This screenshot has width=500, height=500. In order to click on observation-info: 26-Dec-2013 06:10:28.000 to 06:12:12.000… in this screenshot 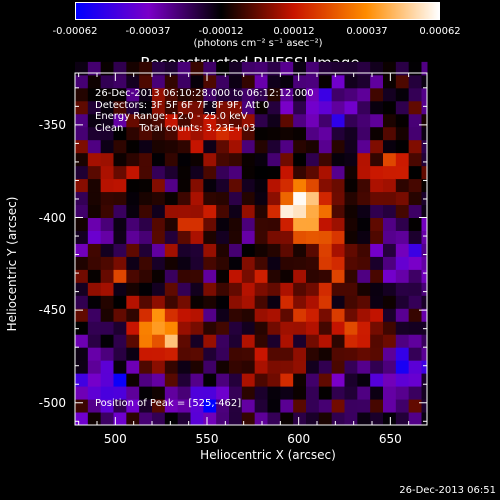, I will do `click(204, 111)`.